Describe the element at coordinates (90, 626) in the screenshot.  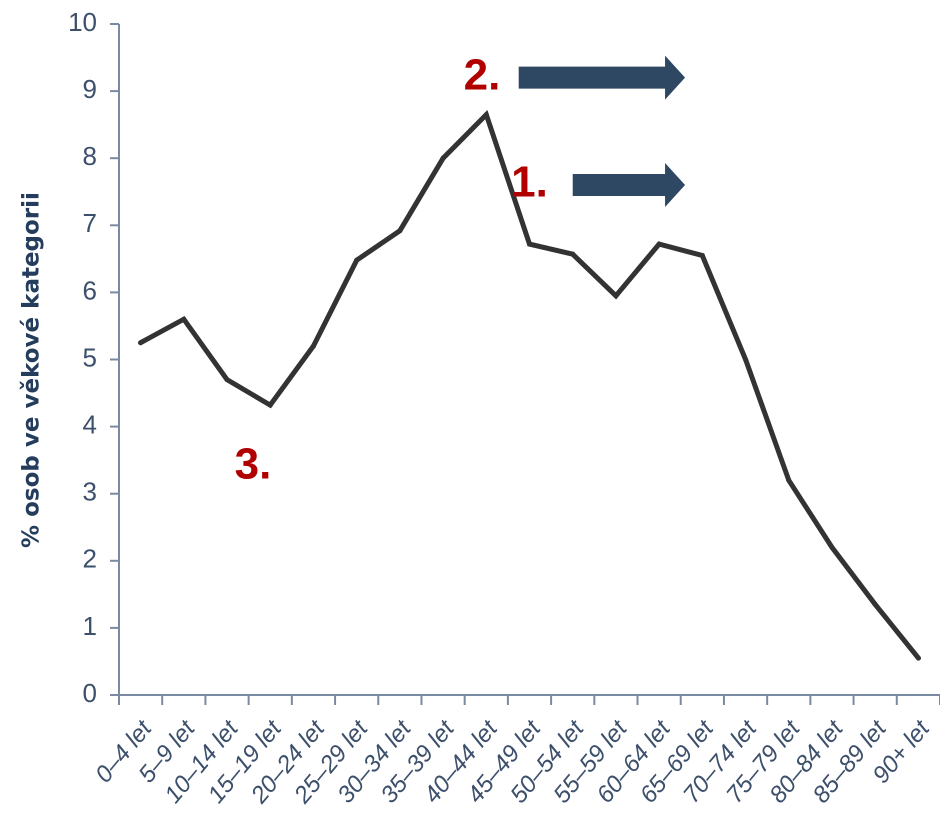
I see `y-tick-label: 1` at that location.